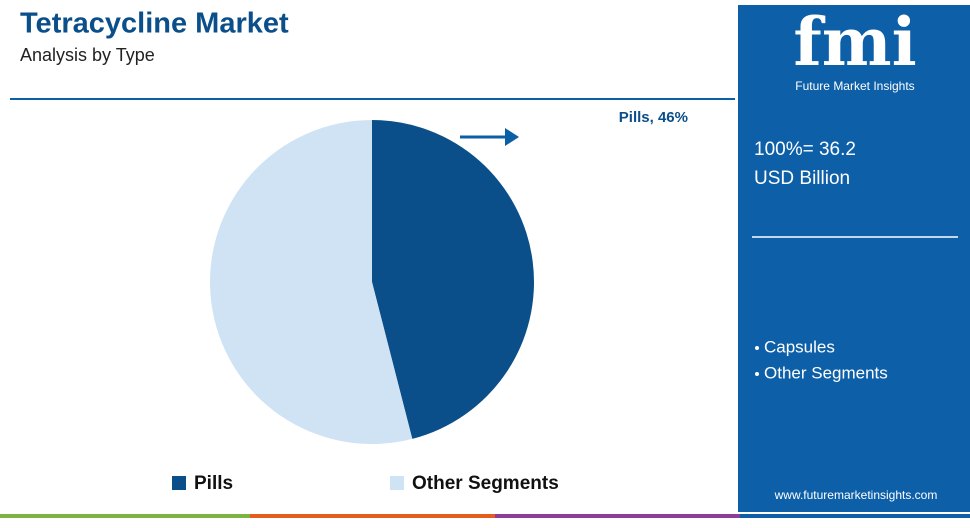 Image resolution: width=970 pixels, height=528 pixels. What do you see at coordinates (489, 137) in the screenshot?
I see `arrow` at bounding box center [489, 137].